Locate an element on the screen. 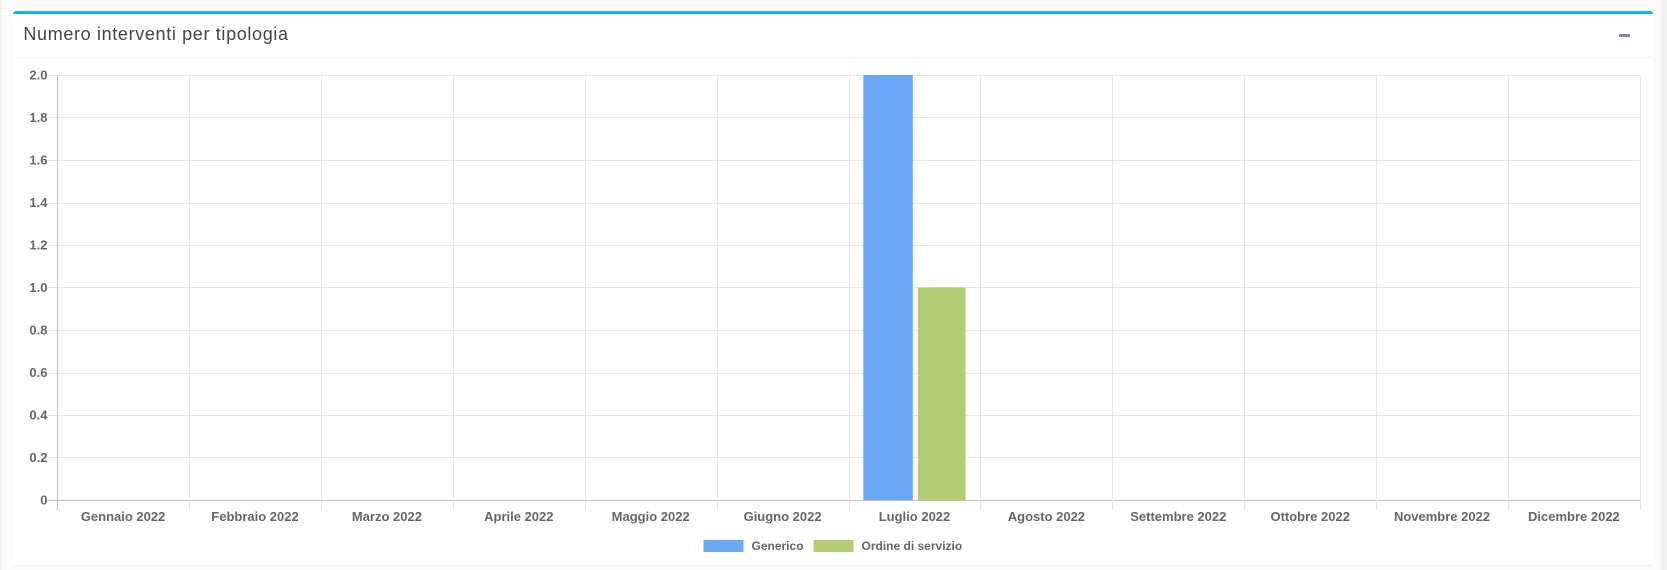 The image size is (1667, 570). svg-text: Giugno 2022 is located at coordinates (783, 516).